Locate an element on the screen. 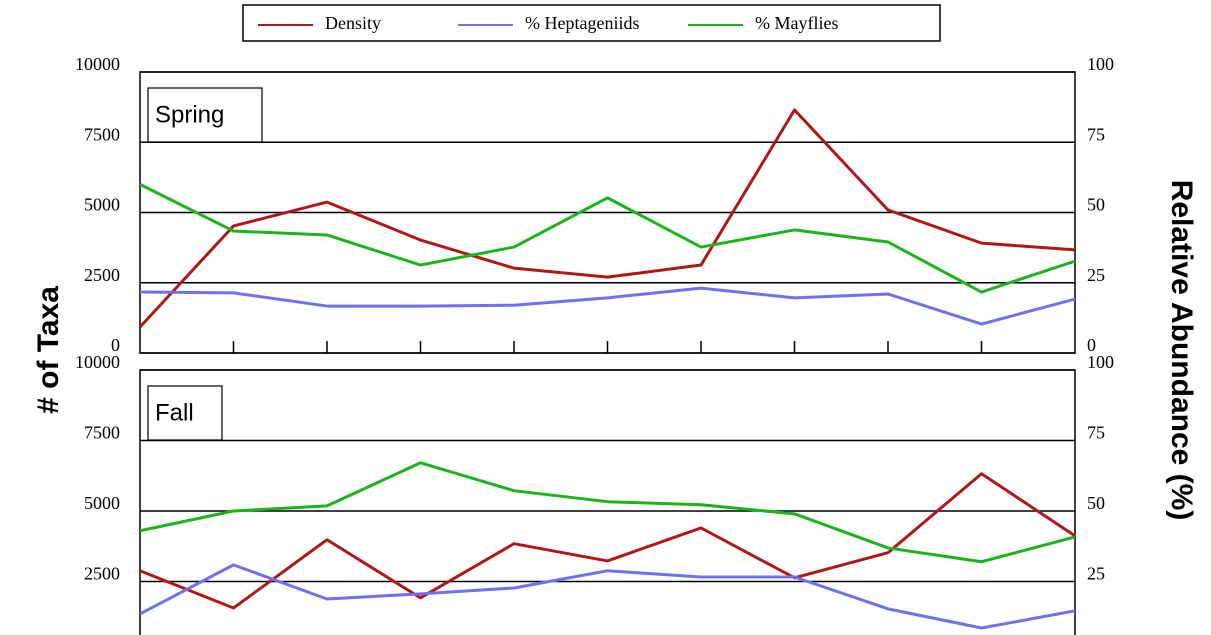  panel-label: Spring is located at coordinates (189, 114).